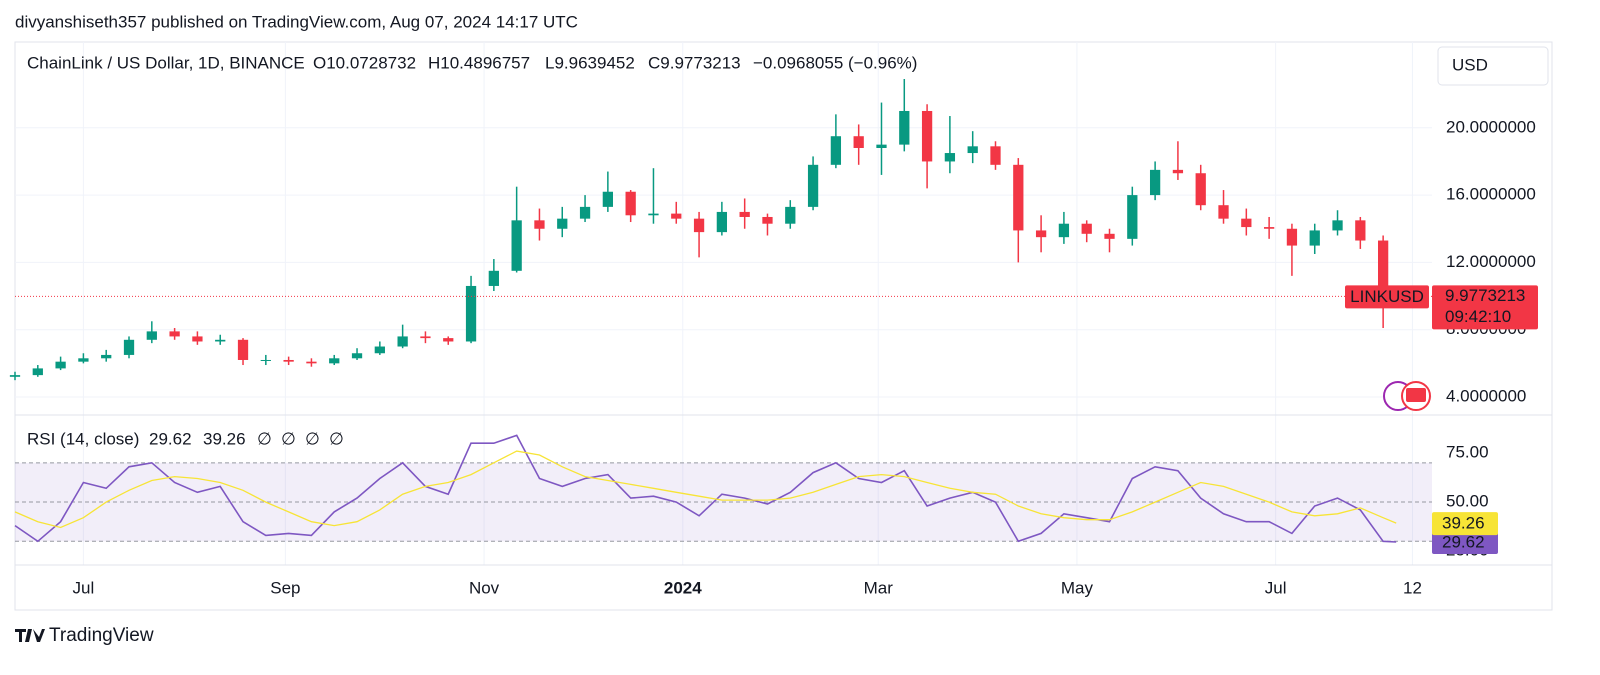  I want to click on legend-value: C9.9773213, so click(694, 62).